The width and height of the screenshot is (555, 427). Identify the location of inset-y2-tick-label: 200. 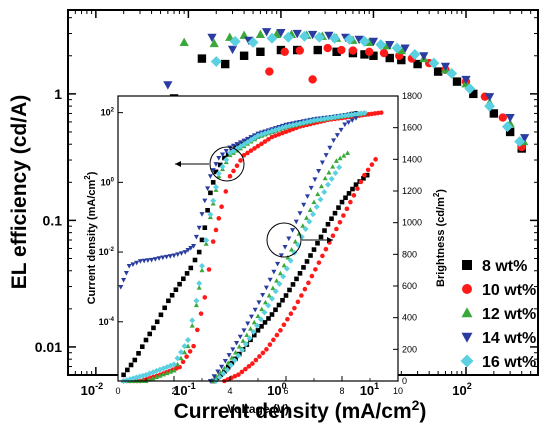
(409, 349).